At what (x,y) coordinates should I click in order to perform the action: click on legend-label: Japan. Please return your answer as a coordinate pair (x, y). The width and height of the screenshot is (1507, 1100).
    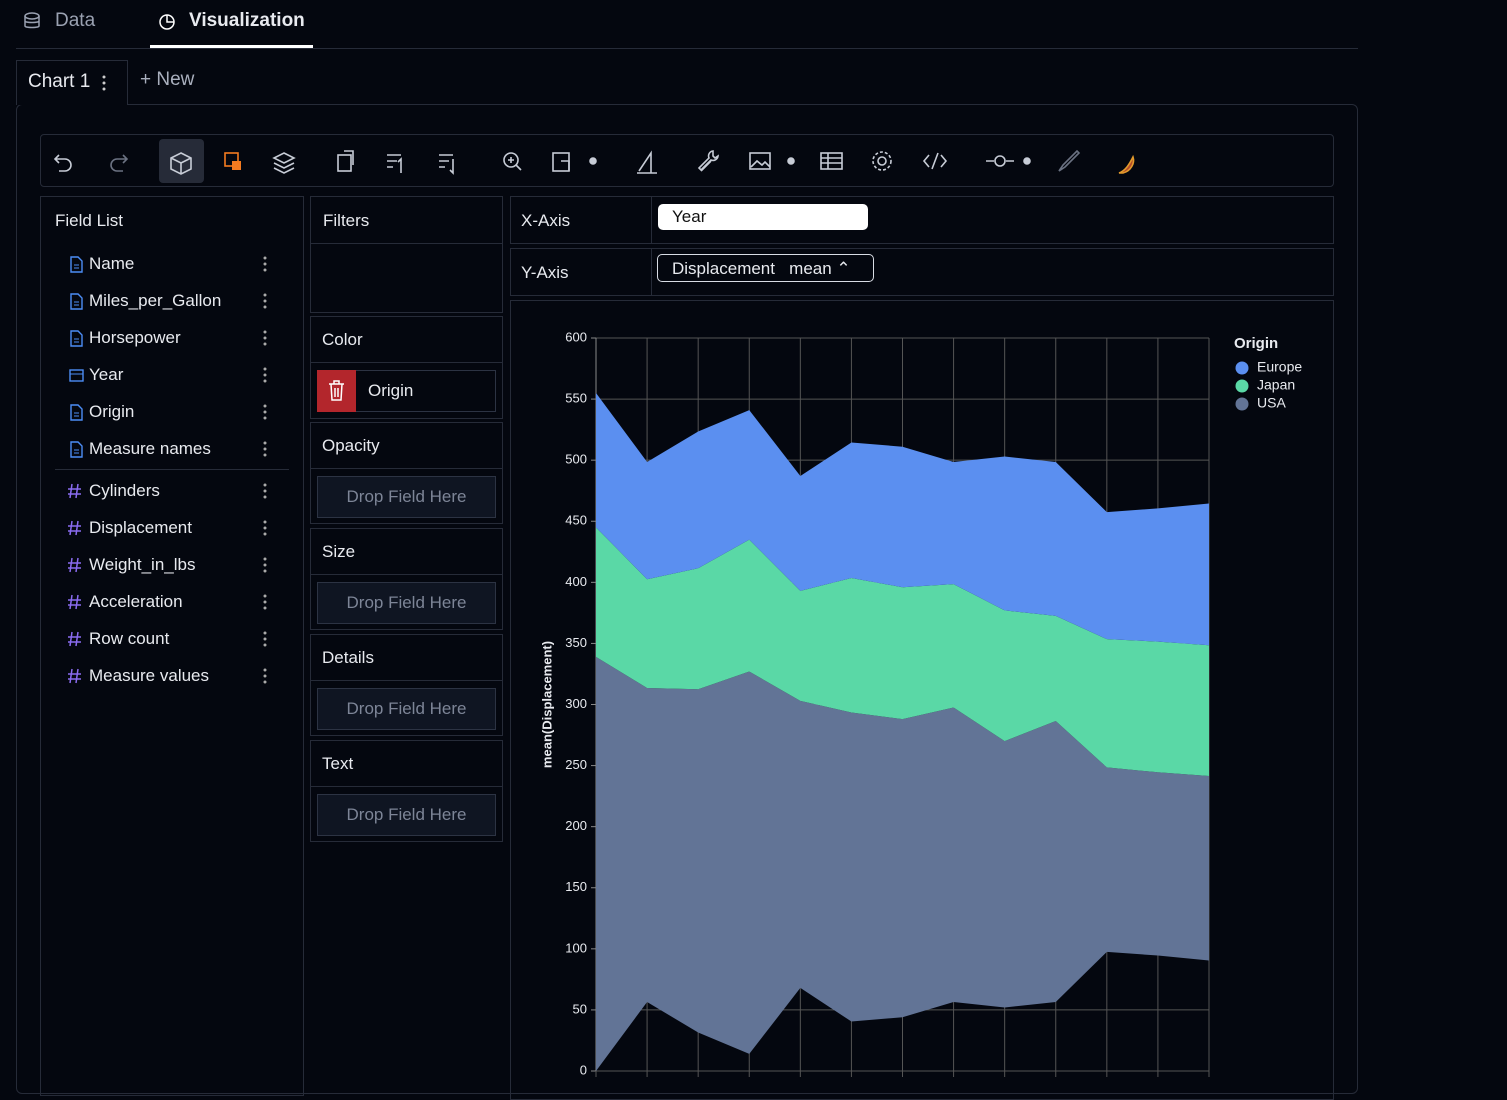
    Looking at the image, I should click on (1276, 385).